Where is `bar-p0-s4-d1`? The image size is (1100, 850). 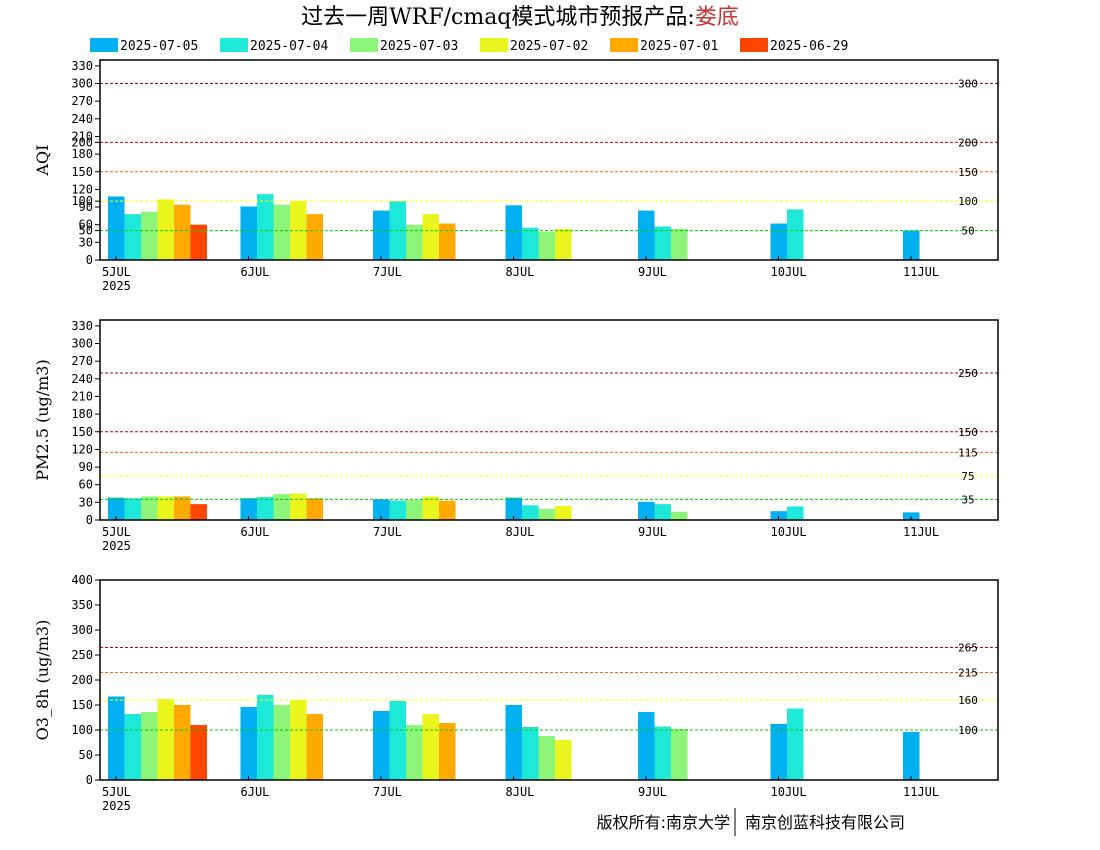 bar-p0-s4-d1 is located at coordinates (314, 237).